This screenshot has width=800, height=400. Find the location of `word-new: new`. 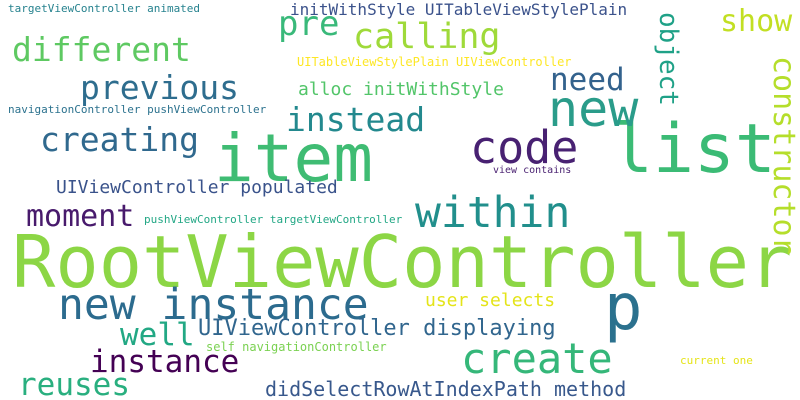

word-new: new is located at coordinates (593, 109).